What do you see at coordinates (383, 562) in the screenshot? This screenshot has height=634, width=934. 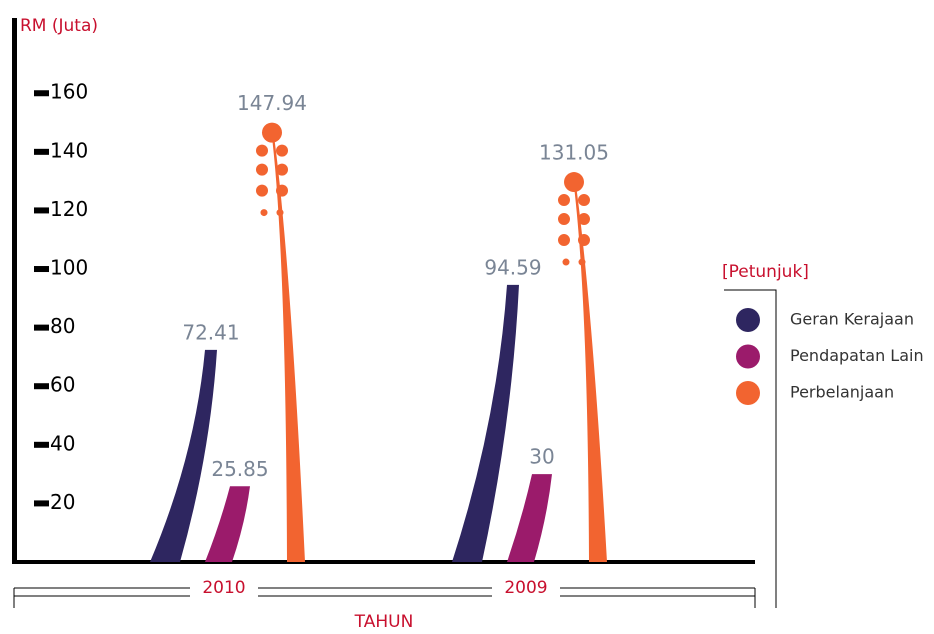 I see `baseline` at bounding box center [383, 562].